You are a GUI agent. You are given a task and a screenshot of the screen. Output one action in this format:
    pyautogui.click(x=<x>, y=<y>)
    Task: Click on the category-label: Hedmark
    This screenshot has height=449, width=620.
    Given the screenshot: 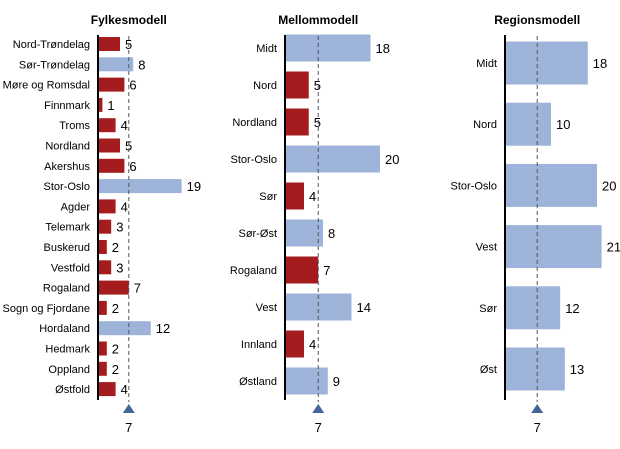 What is the action you would take?
    pyautogui.click(x=67, y=350)
    